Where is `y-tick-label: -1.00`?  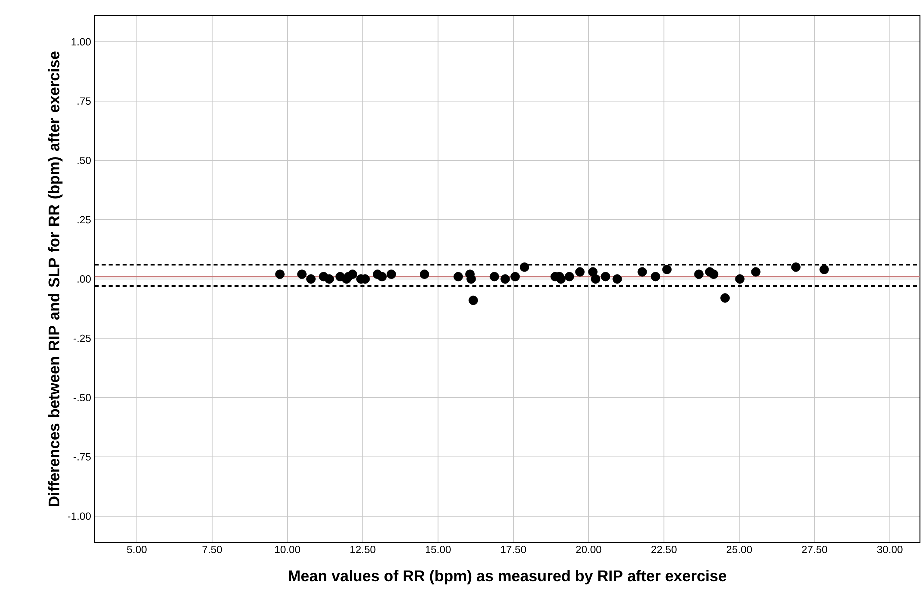 y-tick-label: -1.00 is located at coordinates (79, 516).